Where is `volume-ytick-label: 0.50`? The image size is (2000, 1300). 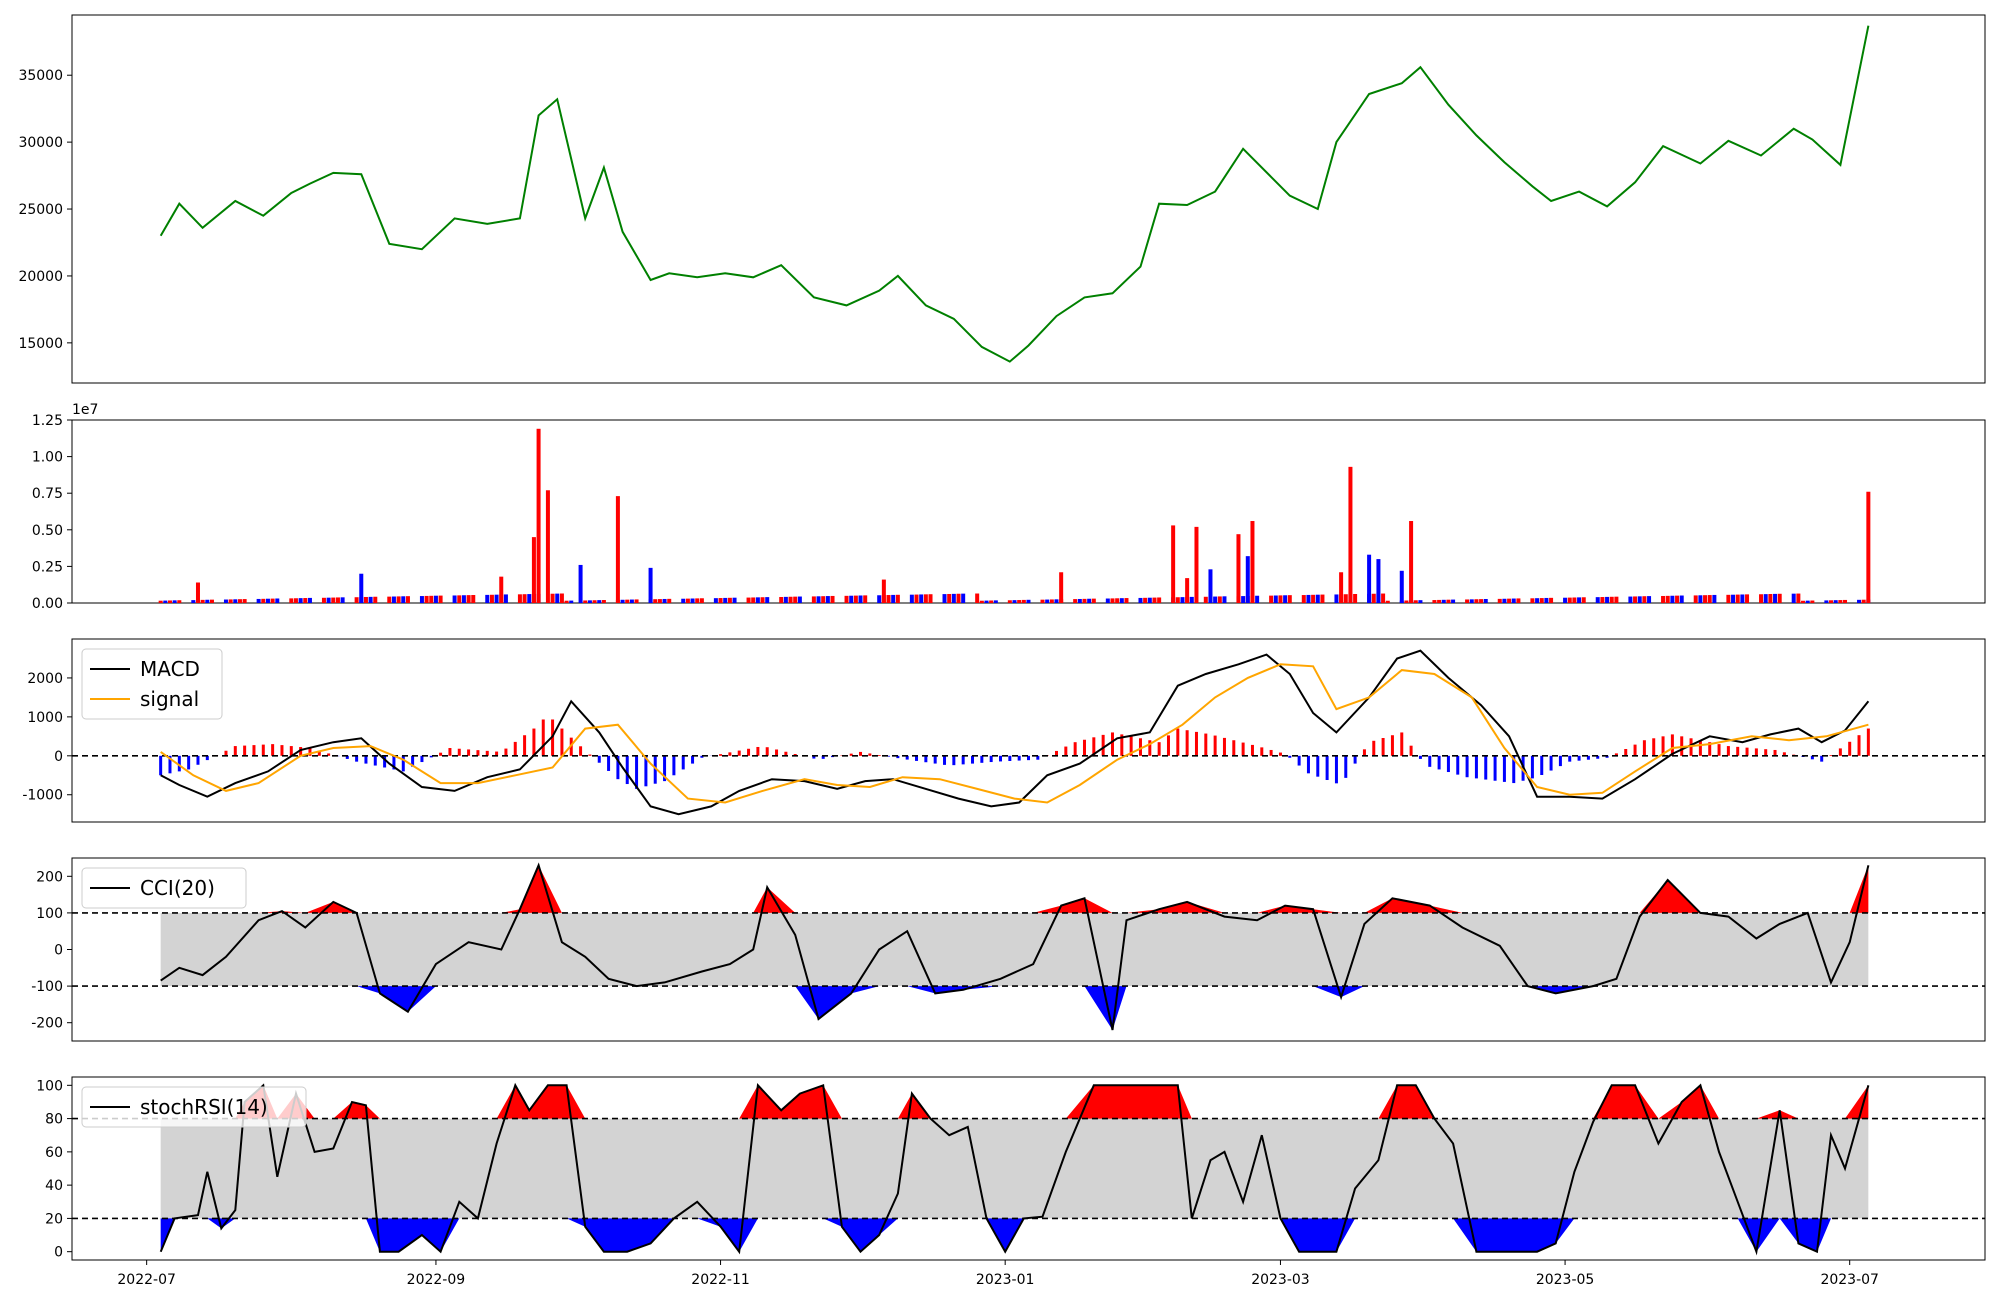 volume-ytick-label: 0.50 is located at coordinates (47, 531).